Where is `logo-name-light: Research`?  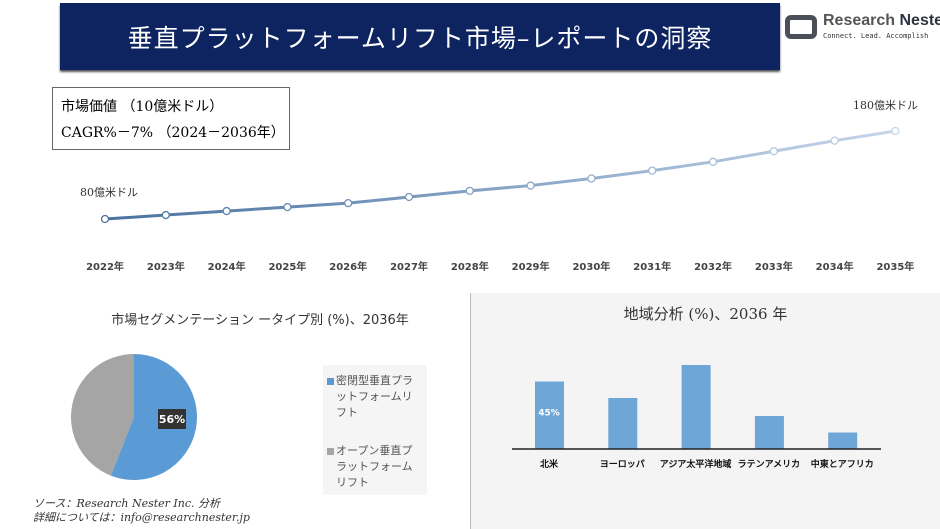
logo-name-light: Research is located at coordinates (859, 20).